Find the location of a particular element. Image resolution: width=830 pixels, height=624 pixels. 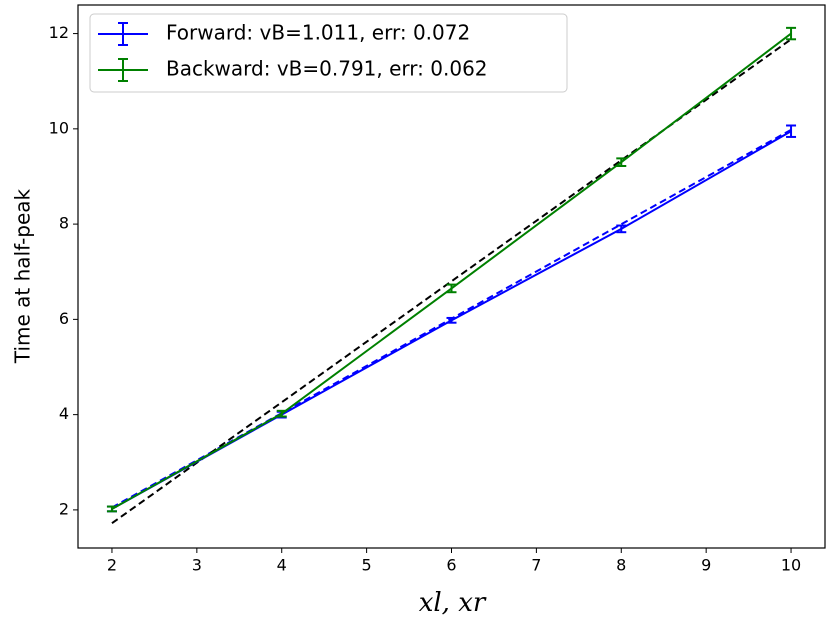

x-tick-label: 2 is located at coordinates (112, 565).